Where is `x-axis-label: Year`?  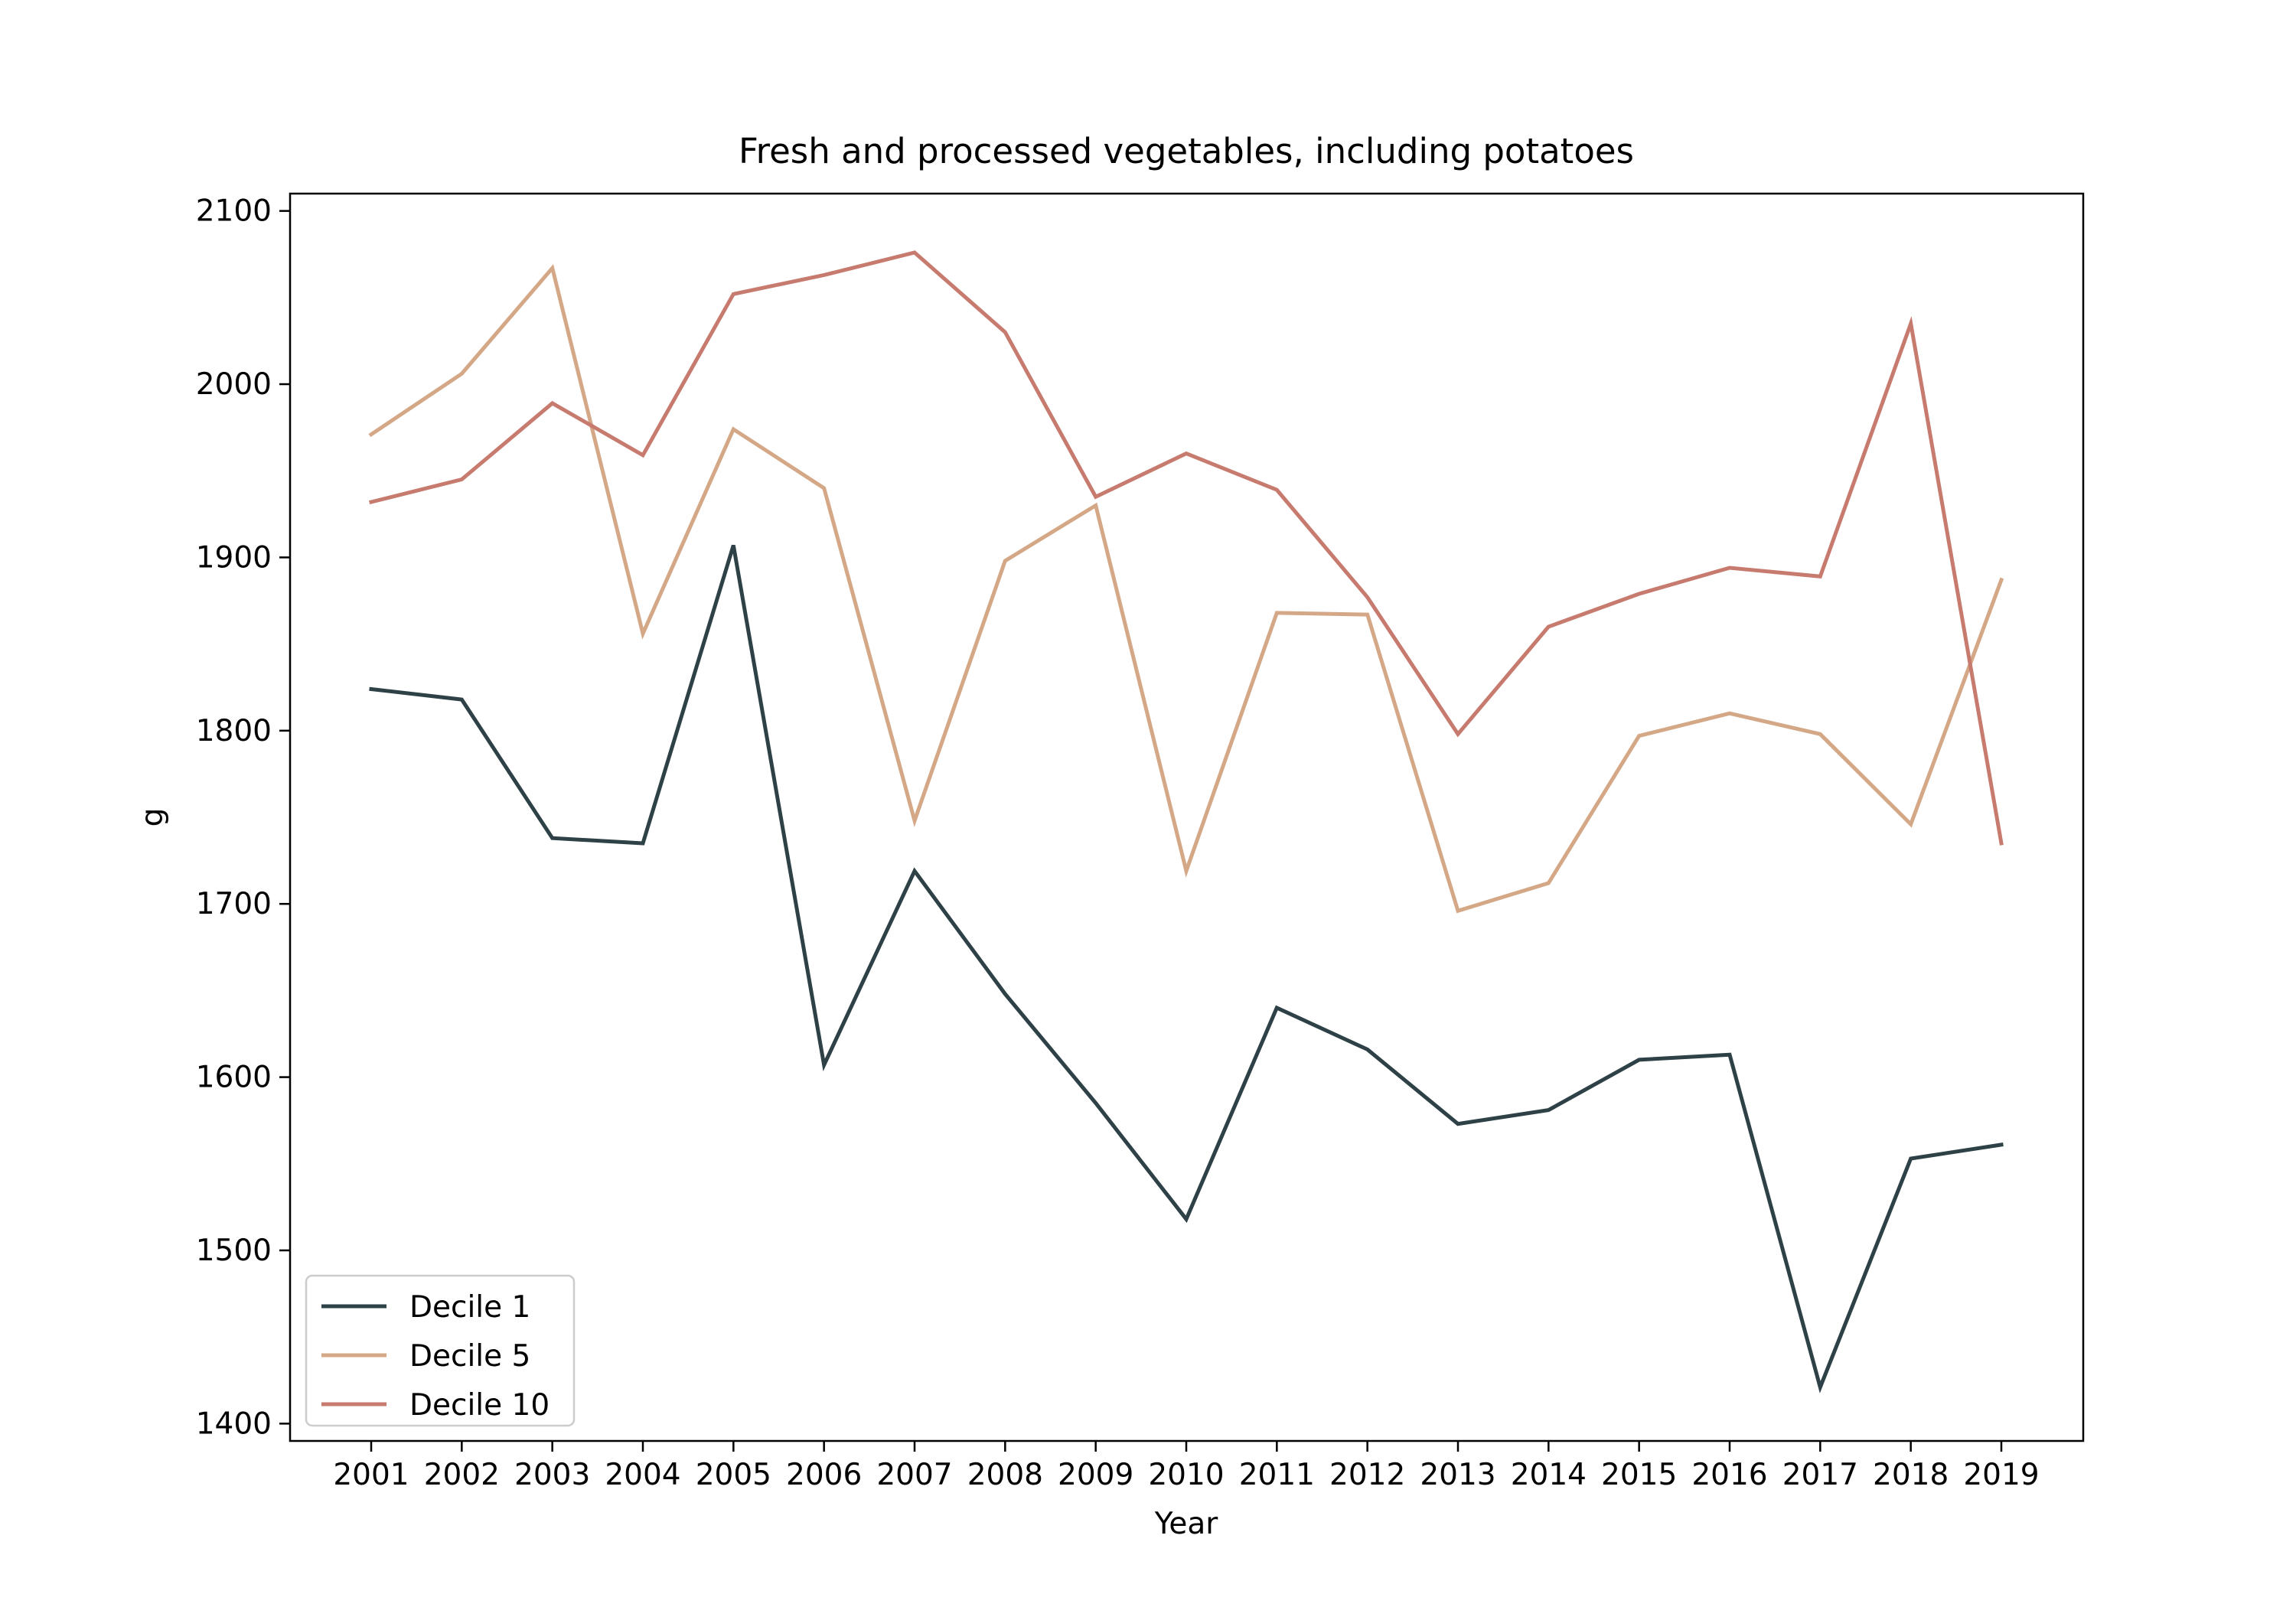 x-axis-label: Year is located at coordinates (1186, 1524).